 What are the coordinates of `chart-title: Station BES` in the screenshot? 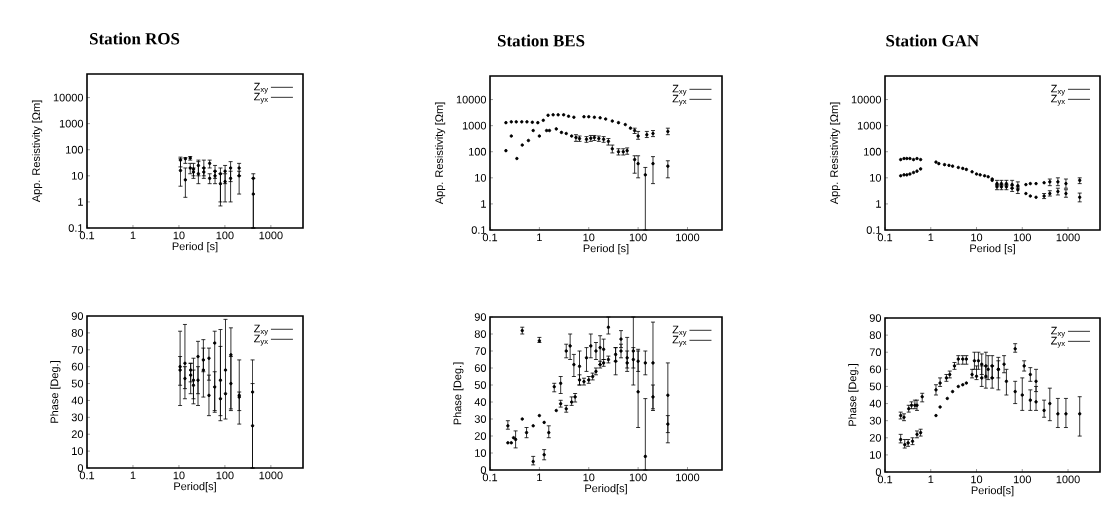 It's located at (541, 40).